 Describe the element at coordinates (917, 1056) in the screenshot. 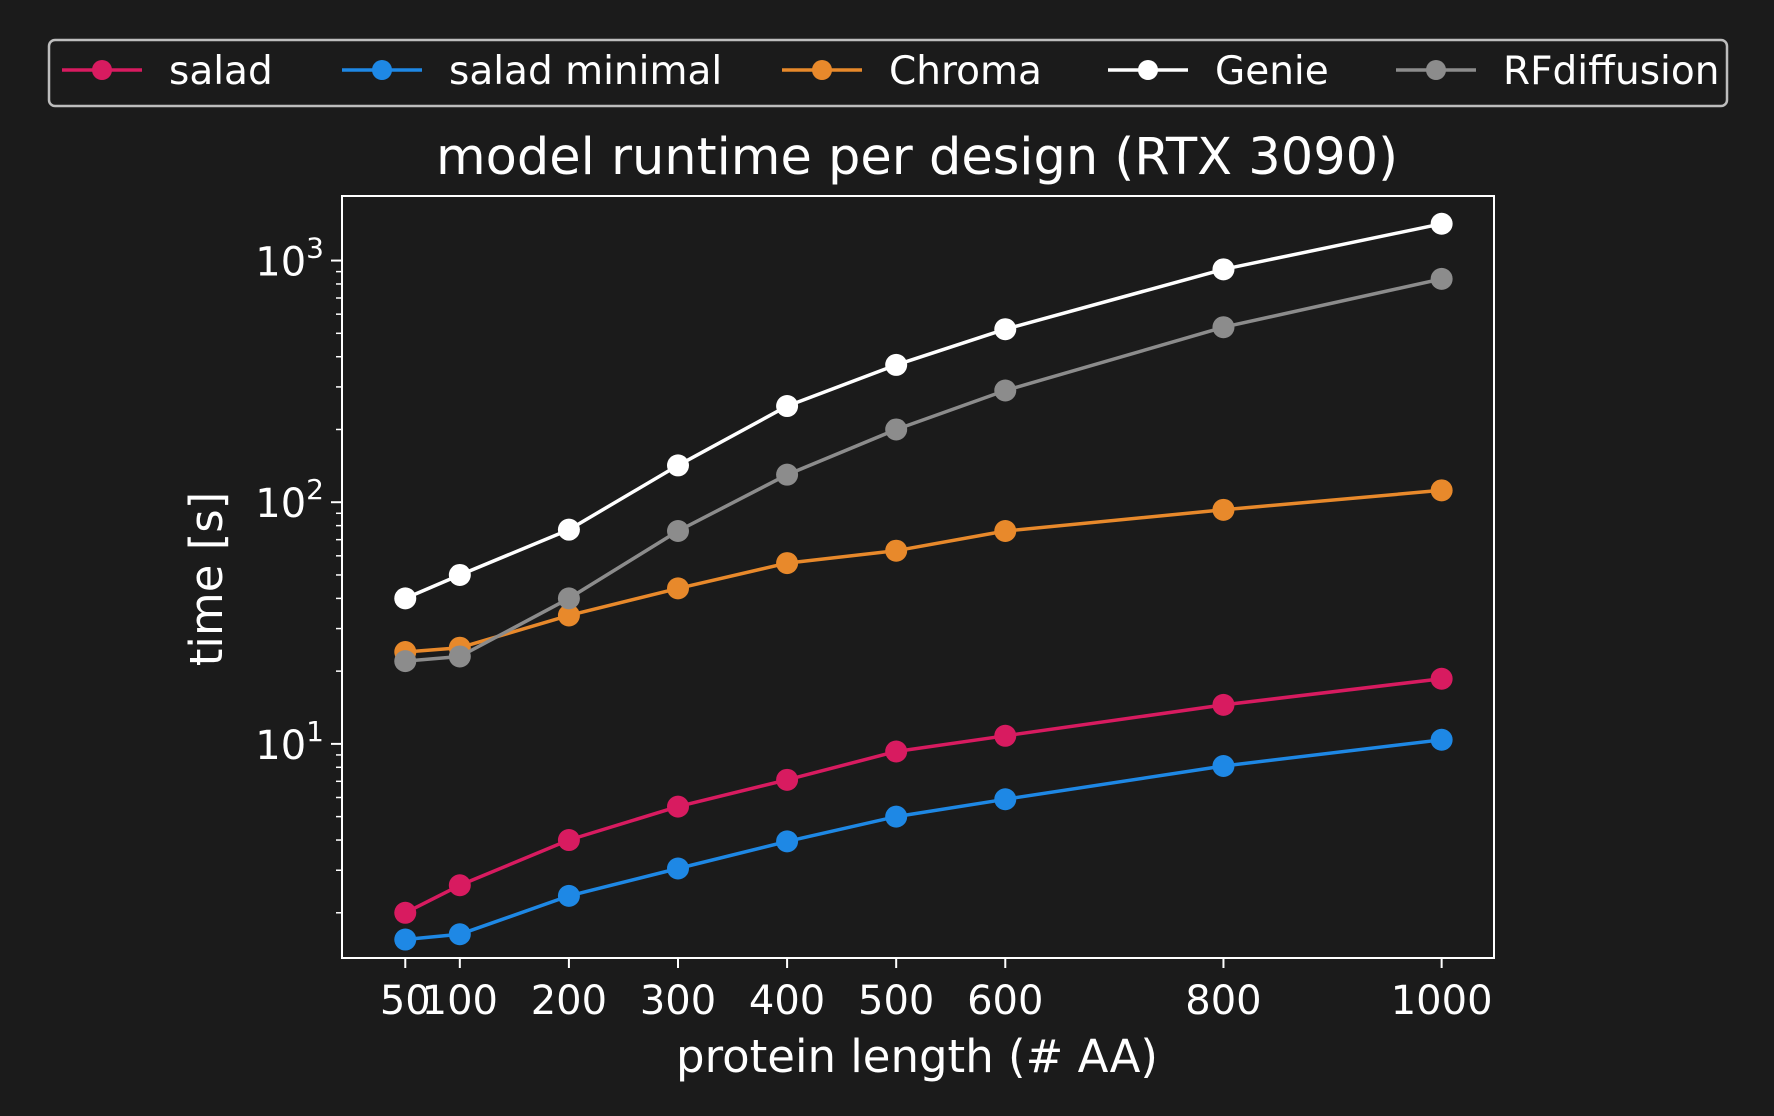

I see `x-axis-label: protein length (# AA)` at that location.